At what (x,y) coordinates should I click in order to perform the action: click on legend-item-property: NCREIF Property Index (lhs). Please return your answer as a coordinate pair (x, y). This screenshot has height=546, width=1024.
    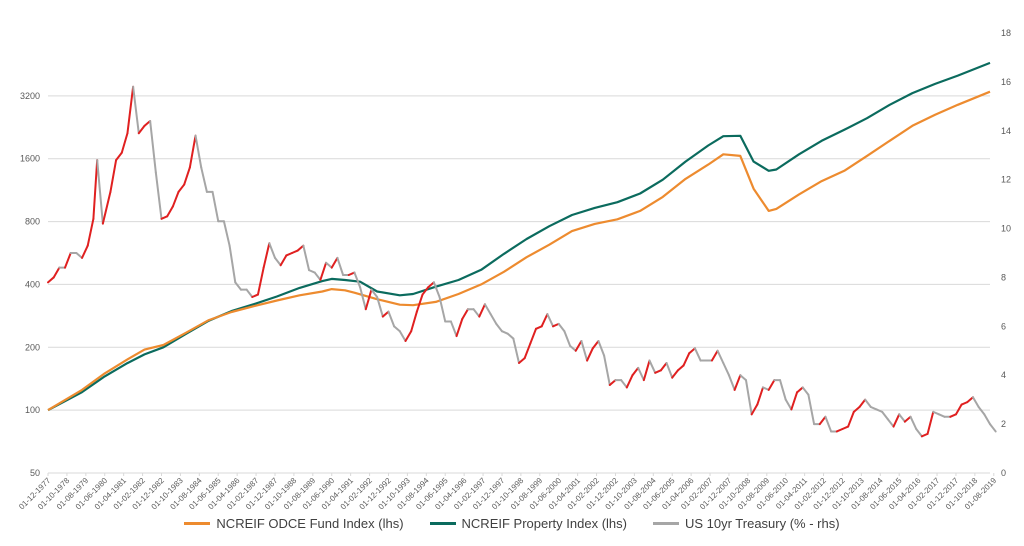
    Looking at the image, I should click on (528, 523).